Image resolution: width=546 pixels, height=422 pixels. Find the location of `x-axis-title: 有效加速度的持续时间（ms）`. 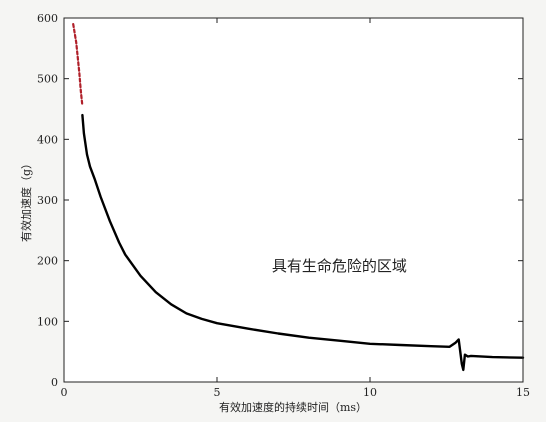

x-axis-title: 有效加速度的持续时间（ms） is located at coordinates (293, 407).